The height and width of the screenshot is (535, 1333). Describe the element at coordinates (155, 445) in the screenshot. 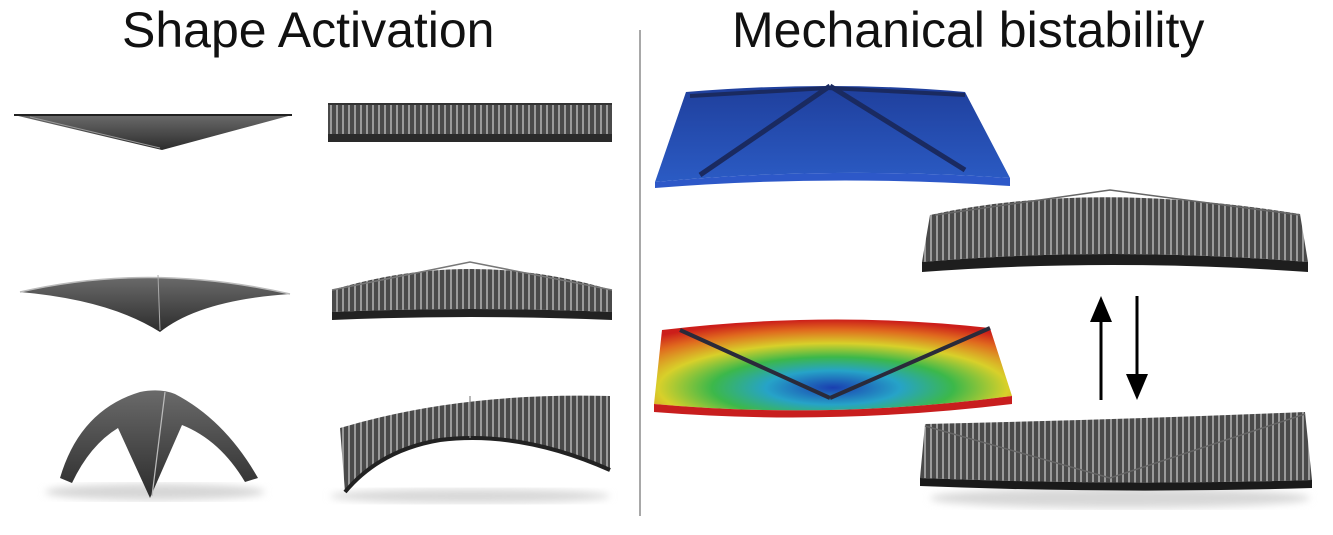

I see `fully-activated-dome-side-view` at that location.